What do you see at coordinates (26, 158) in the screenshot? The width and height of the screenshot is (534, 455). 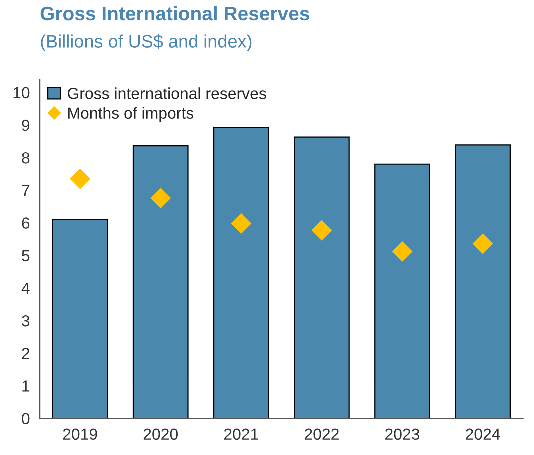 I see `y-tick-label: 8` at bounding box center [26, 158].